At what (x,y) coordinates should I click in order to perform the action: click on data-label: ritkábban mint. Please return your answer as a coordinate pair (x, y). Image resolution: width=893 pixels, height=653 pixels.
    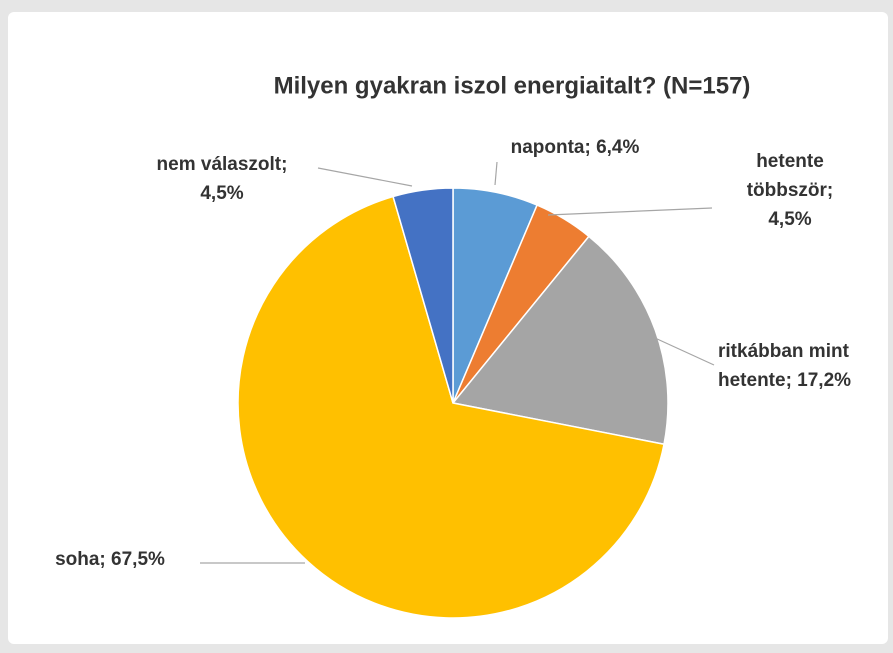
    Looking at the image, I should click on (784, 351).